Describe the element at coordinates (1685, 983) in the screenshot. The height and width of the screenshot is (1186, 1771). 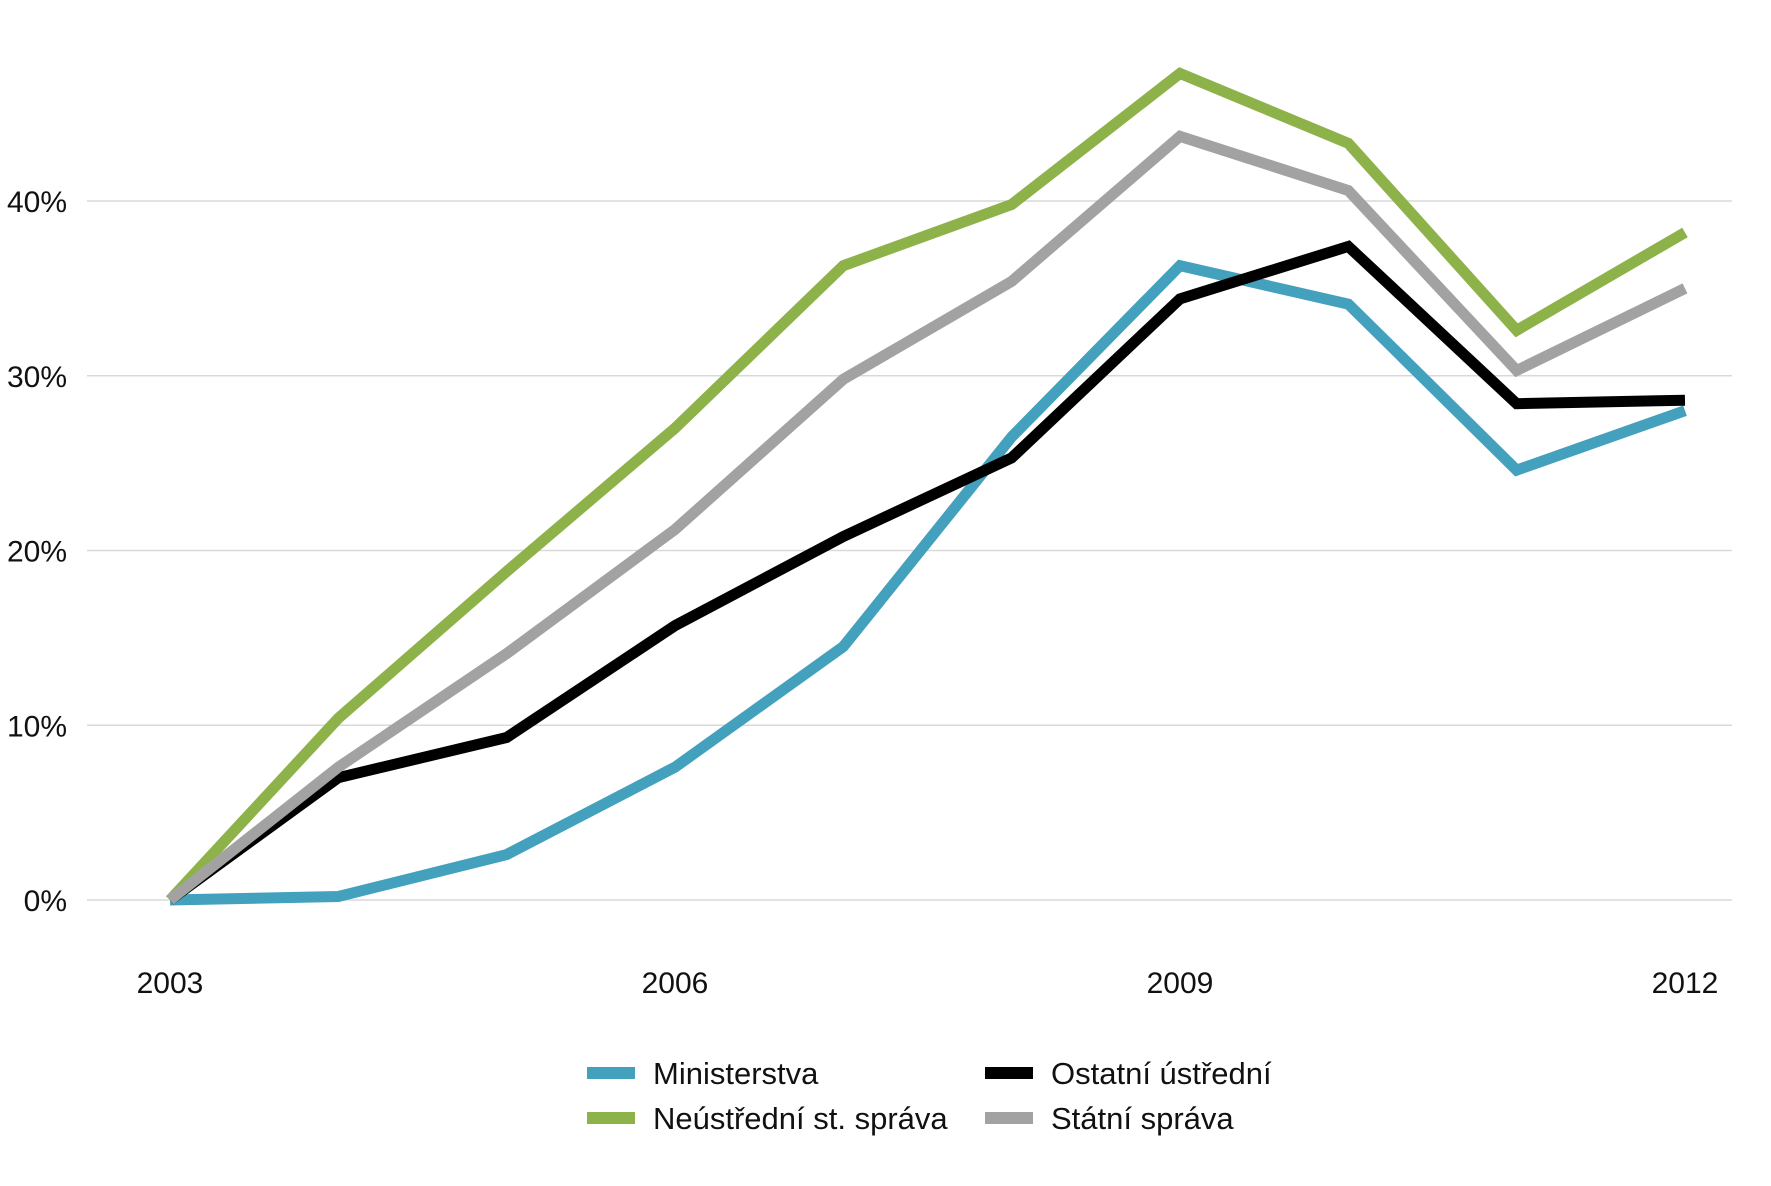
I see `x-tick-label: 2012` at that location.